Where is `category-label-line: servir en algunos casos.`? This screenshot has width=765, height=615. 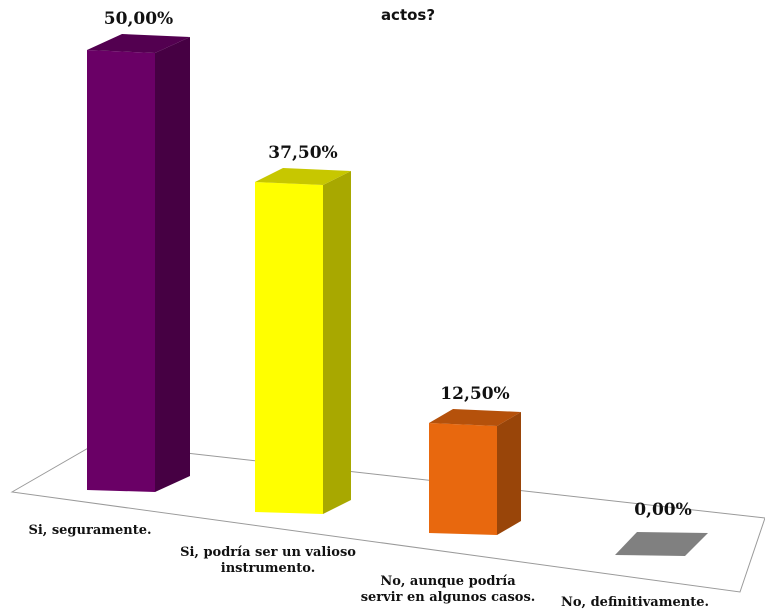
category-label-line: servir en algunos casos. is located at coordinates (448, 597).